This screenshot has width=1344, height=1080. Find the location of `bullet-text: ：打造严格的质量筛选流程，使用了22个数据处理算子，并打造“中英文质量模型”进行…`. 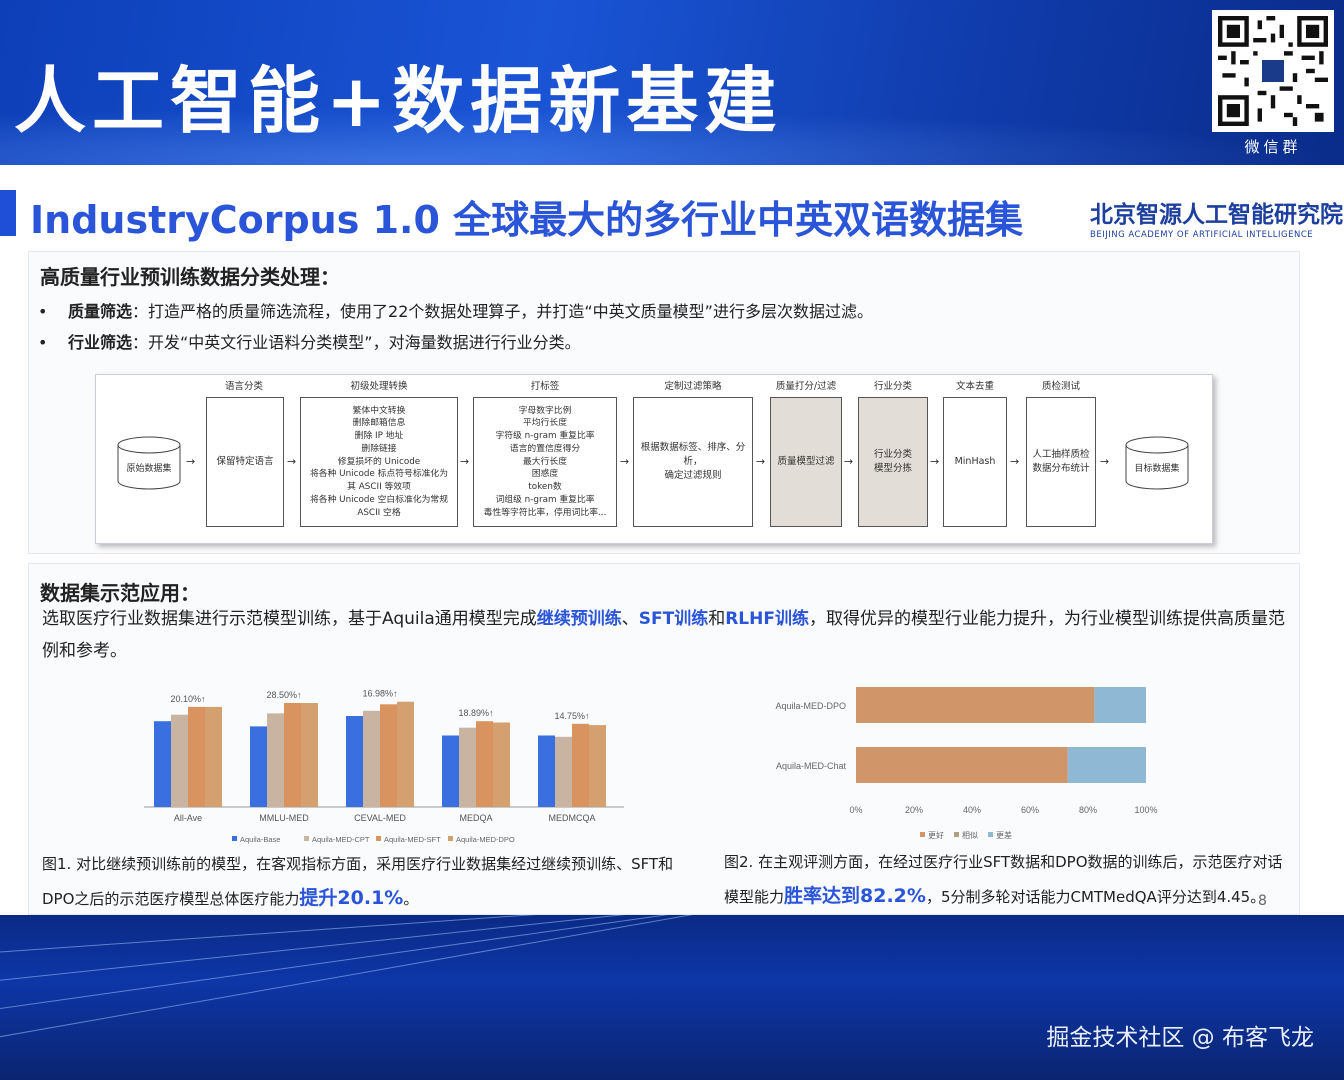

bullet-text: ：打造严格的质量筛选流程，使用了22个数据处理算子，并打造“中英文质量模型”进行… is located at coordinates (502, 311).